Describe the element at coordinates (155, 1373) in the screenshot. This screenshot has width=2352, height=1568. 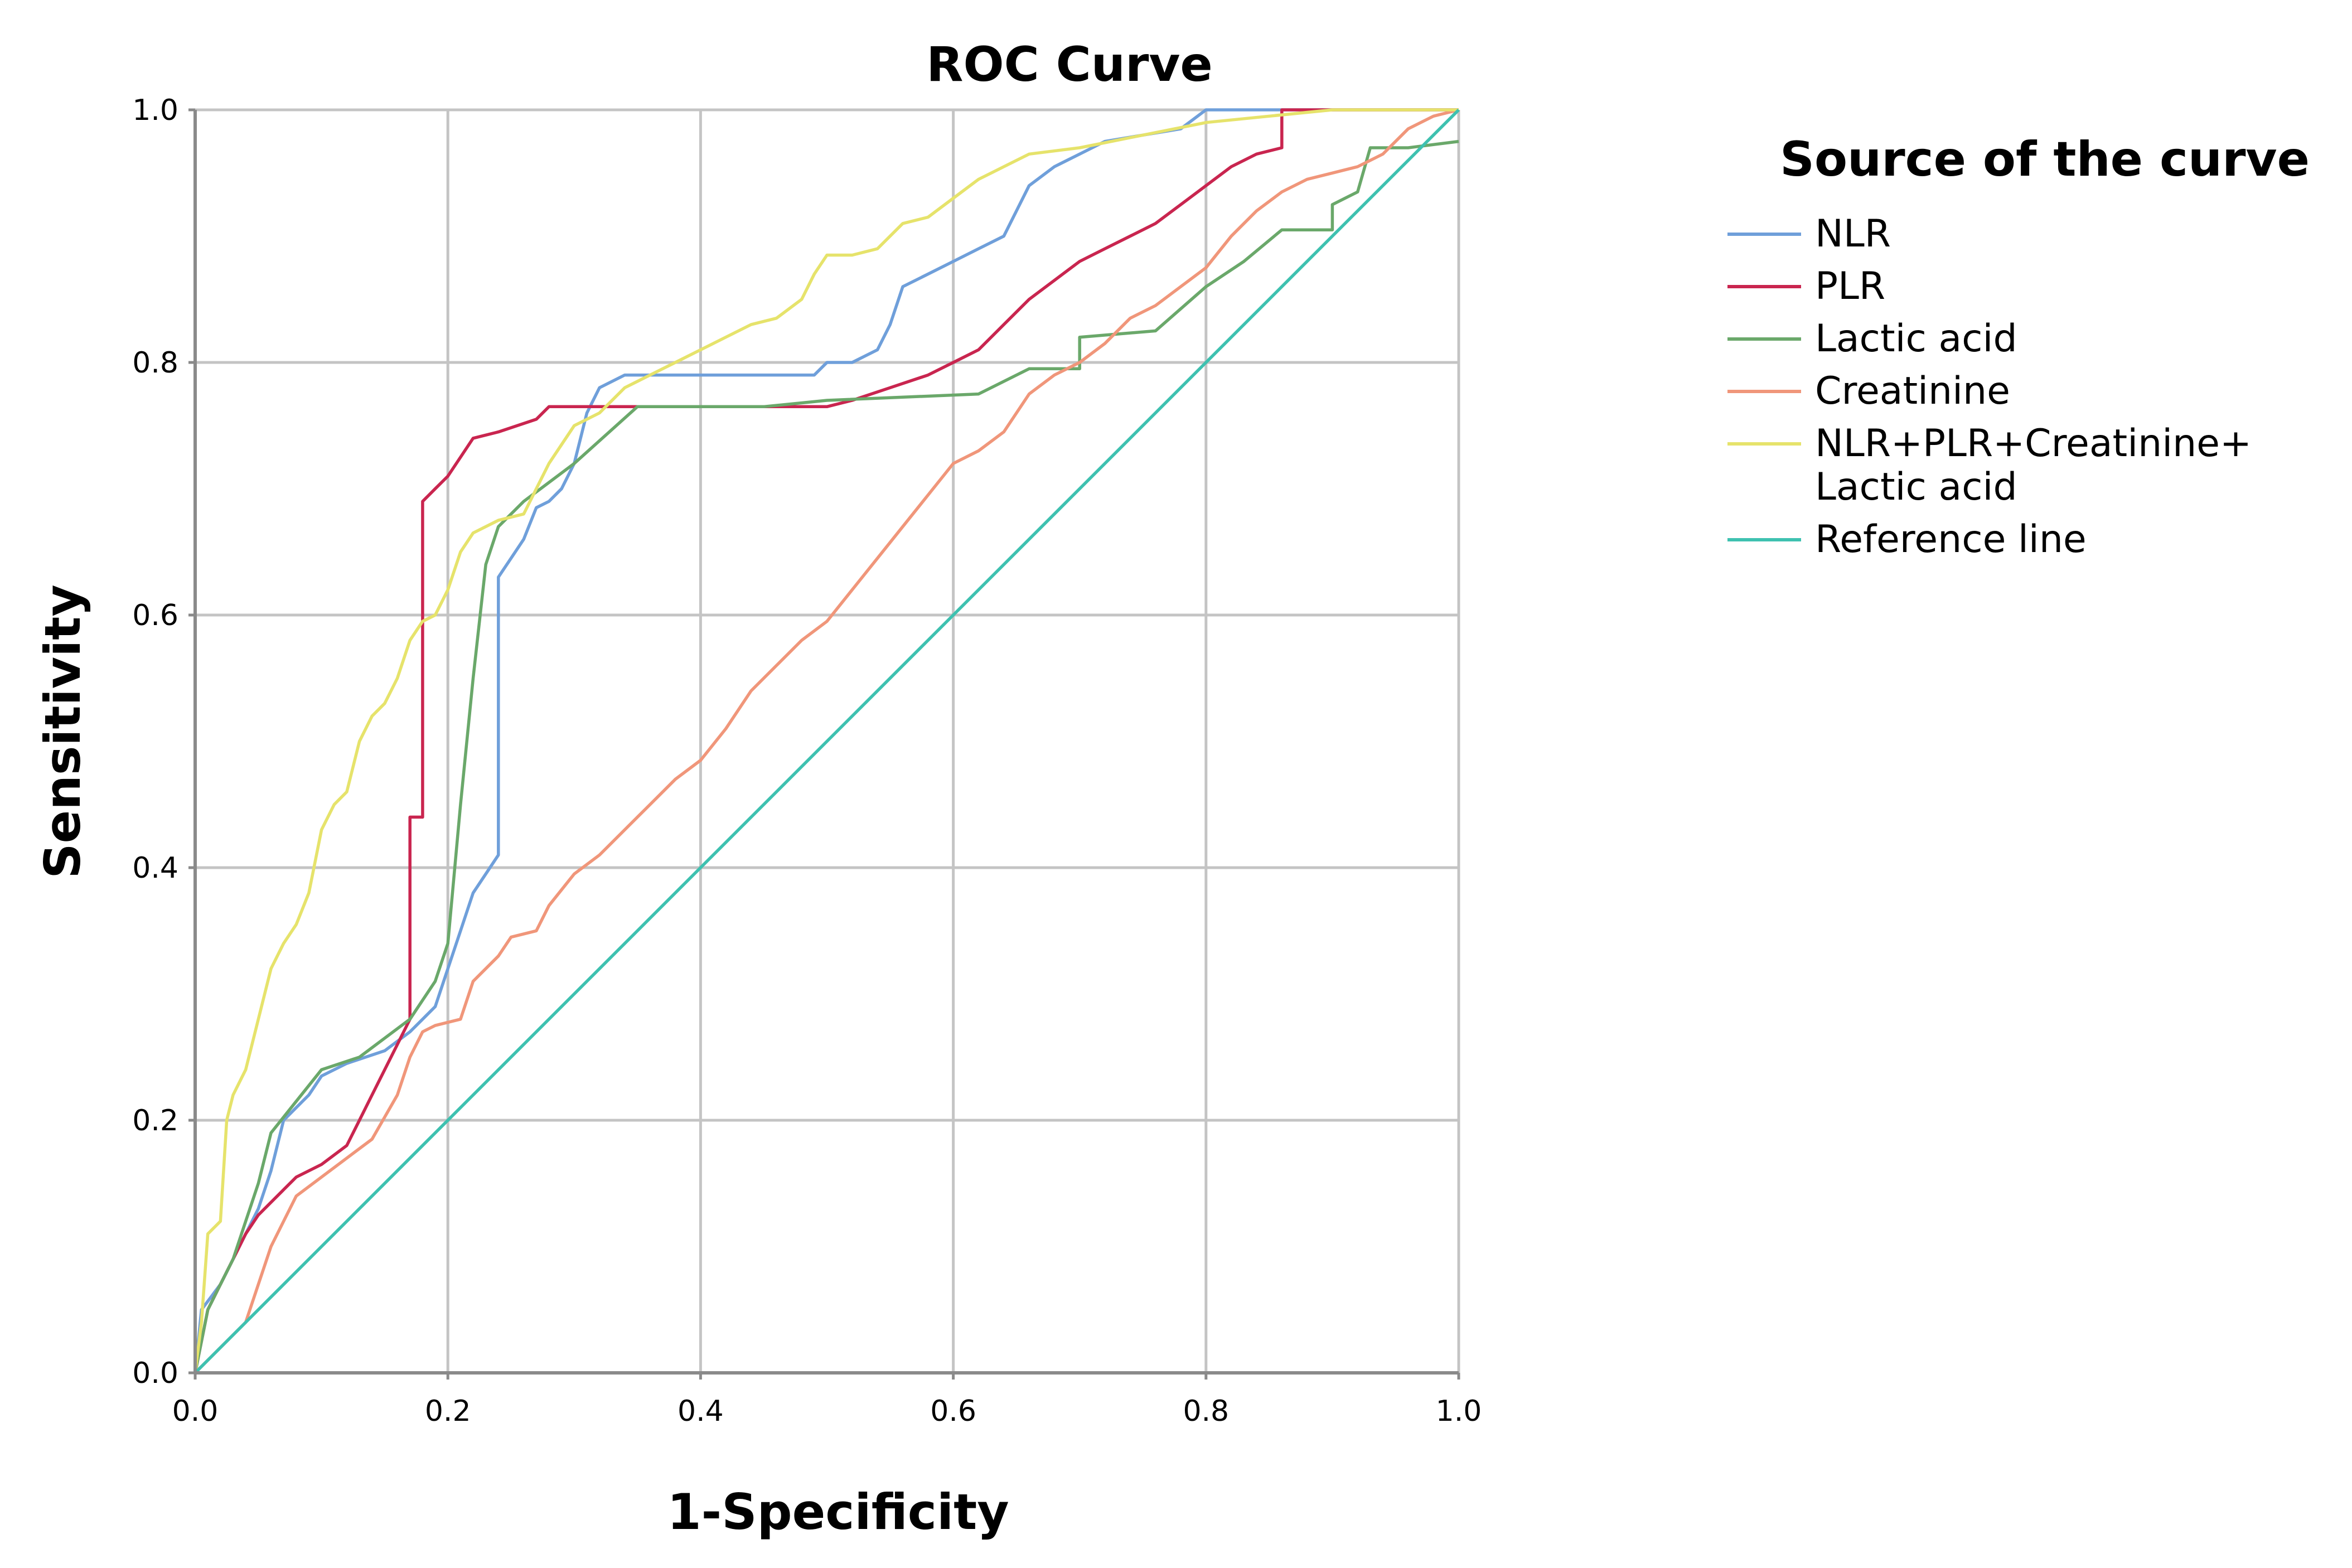
I see `y-tick-label: 0.0` at that location.